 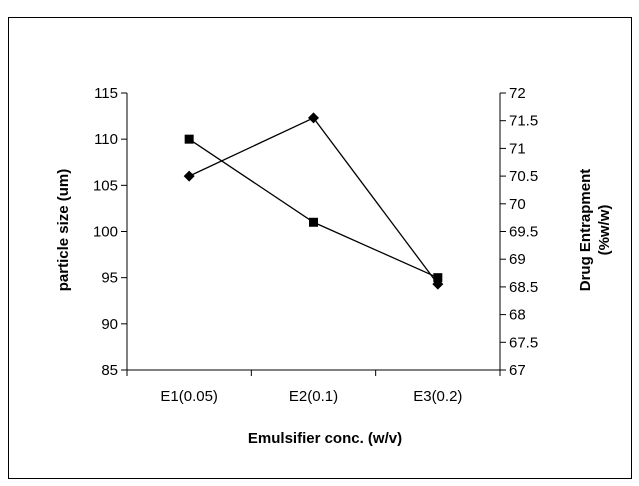 What do you see at coordinates (189, 396) in the screenshot?
I see `x-tick-label: E1(0.05)` at bounding box center [189, 396].